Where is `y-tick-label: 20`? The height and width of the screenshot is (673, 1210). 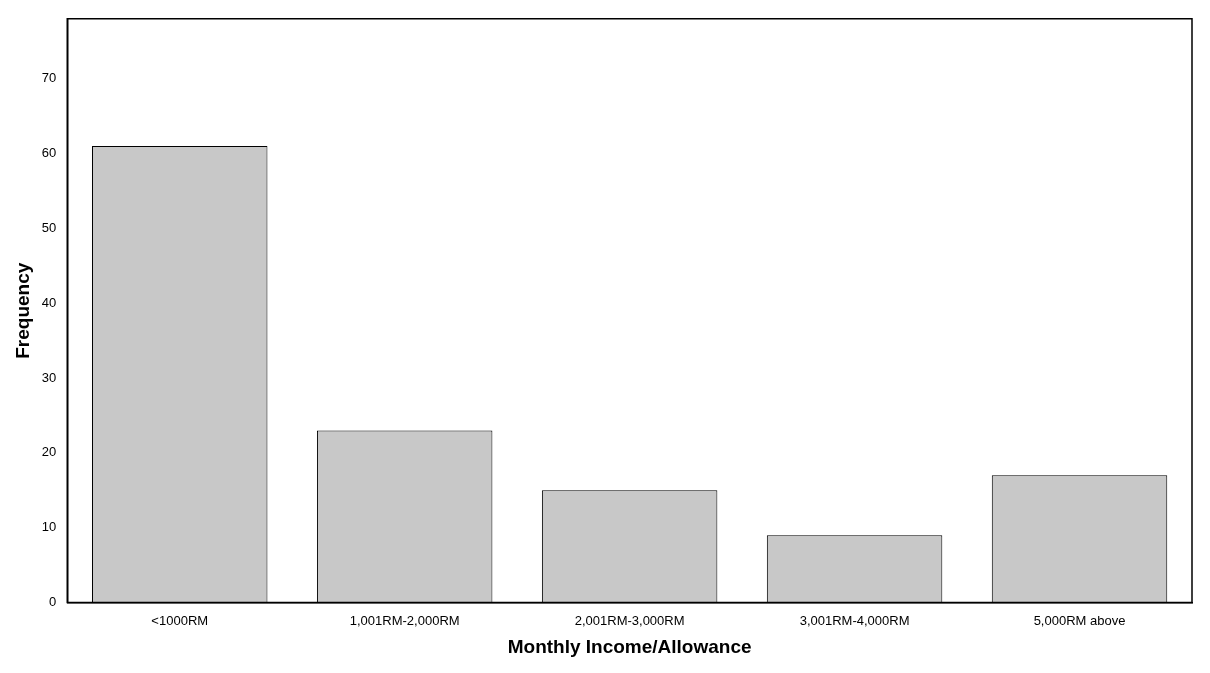 y-tick-label: 20 is located at coordinates (49, 452).